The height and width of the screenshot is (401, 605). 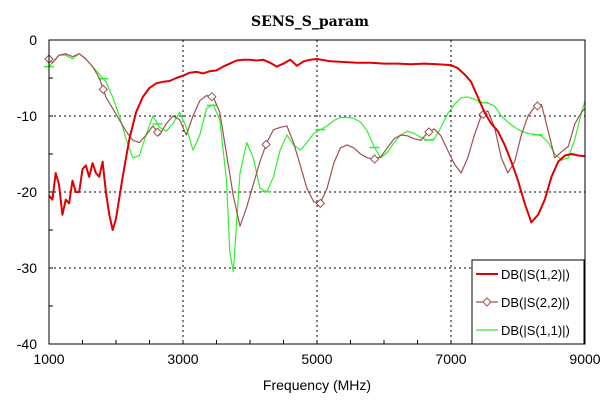 What do you see at coordinates (450, 359) in the screenshot?
I see `x-tick-label: 7000` at bounding box center [450, 359].